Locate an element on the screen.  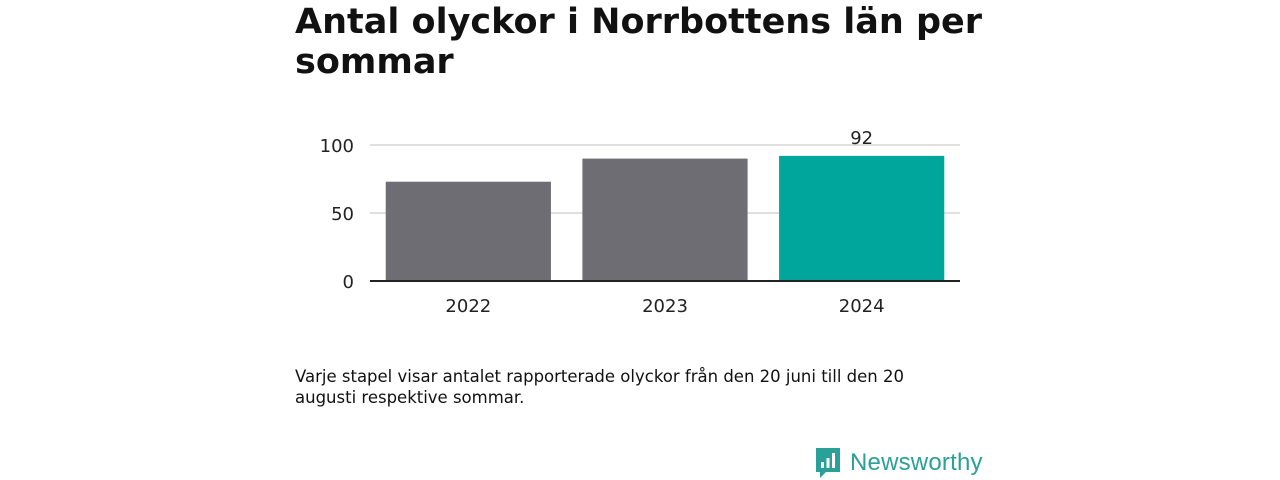
brand-name: Newsworthy is located at coordinates (916, 462).